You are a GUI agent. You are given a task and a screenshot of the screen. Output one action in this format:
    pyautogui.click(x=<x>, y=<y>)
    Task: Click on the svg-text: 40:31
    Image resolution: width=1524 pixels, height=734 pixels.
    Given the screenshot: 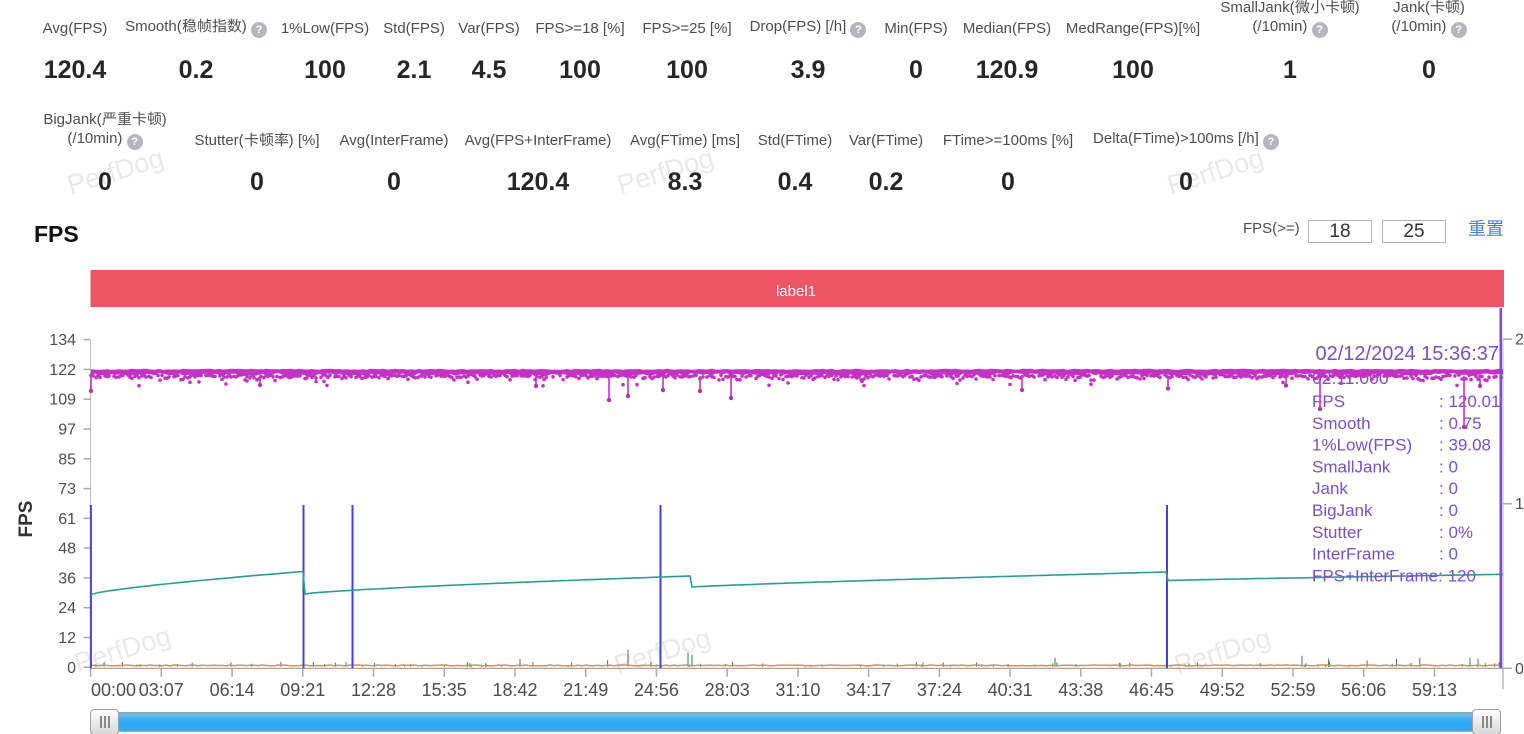 What is the action you would take?
    pyautogui.click(x=1010, y=690)
    